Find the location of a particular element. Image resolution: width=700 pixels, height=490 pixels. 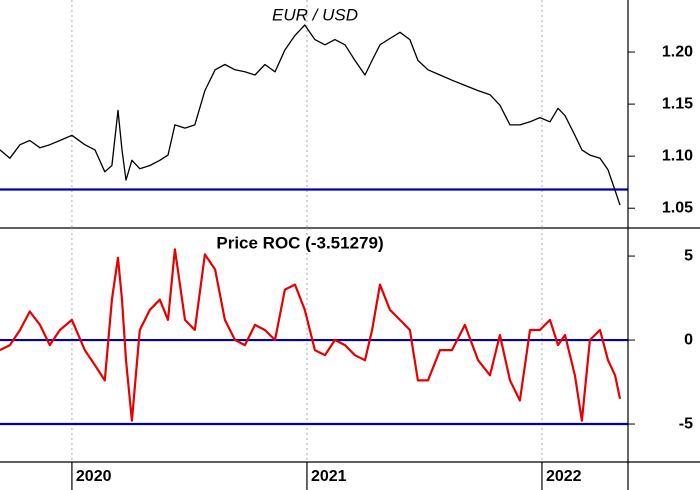

y-tick-label: 1.05 is located at coordinates (677, 207).